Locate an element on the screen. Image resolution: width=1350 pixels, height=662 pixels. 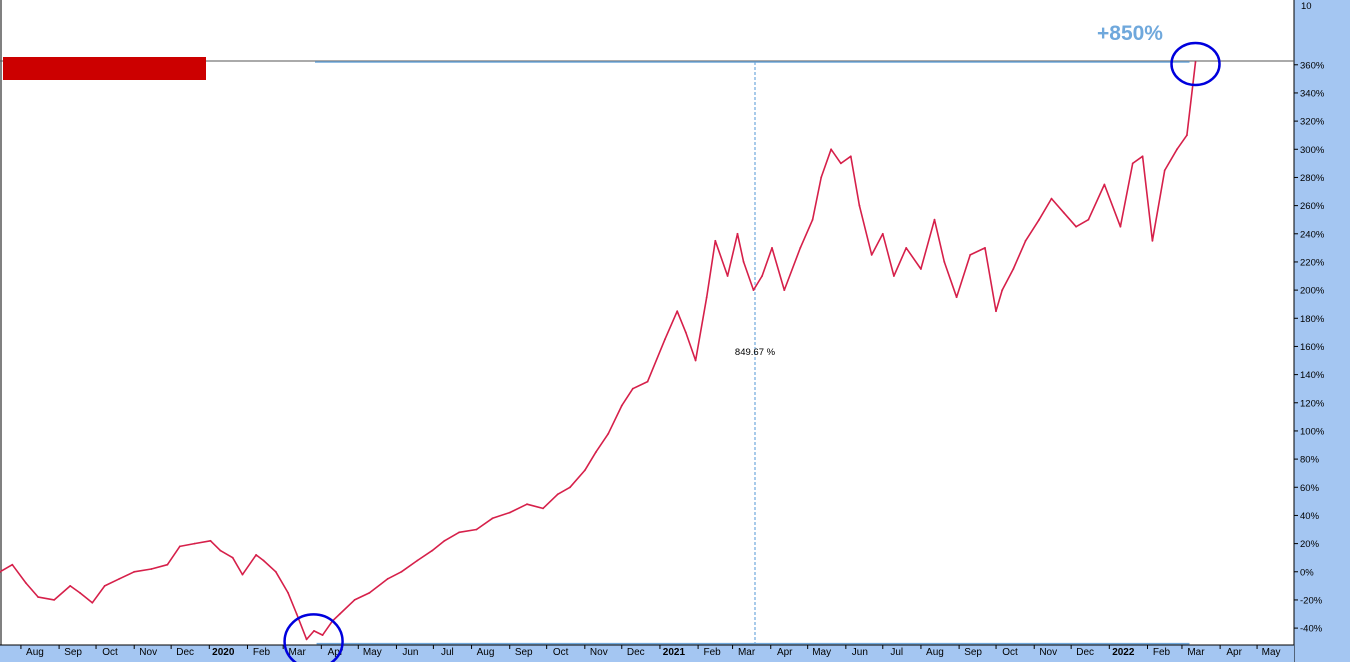
x-tick-label: Dec is located at coordinates (185, 652).